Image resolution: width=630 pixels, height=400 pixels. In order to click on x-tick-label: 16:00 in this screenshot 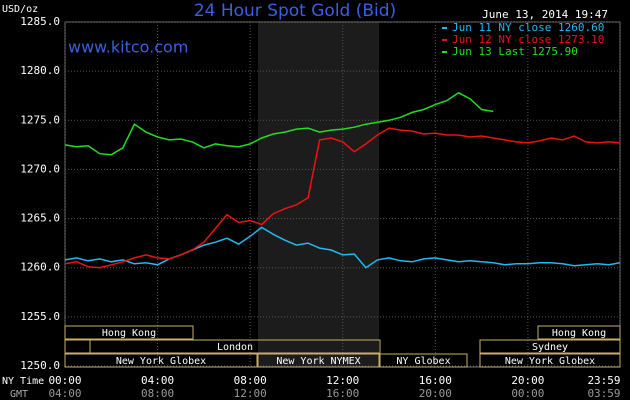, I will do `click(435, 380)`.